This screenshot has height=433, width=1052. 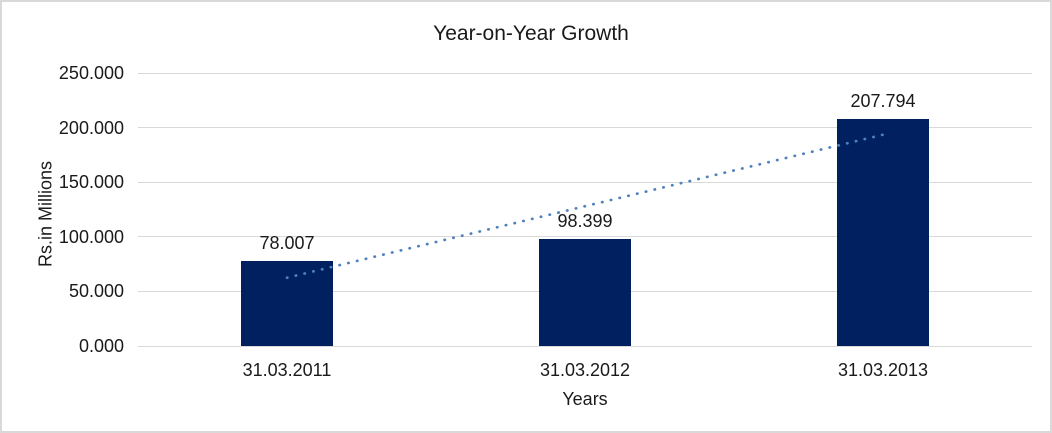 I want to click on chart-title: Year-on-Year Growth, so click(x=531, y=33).